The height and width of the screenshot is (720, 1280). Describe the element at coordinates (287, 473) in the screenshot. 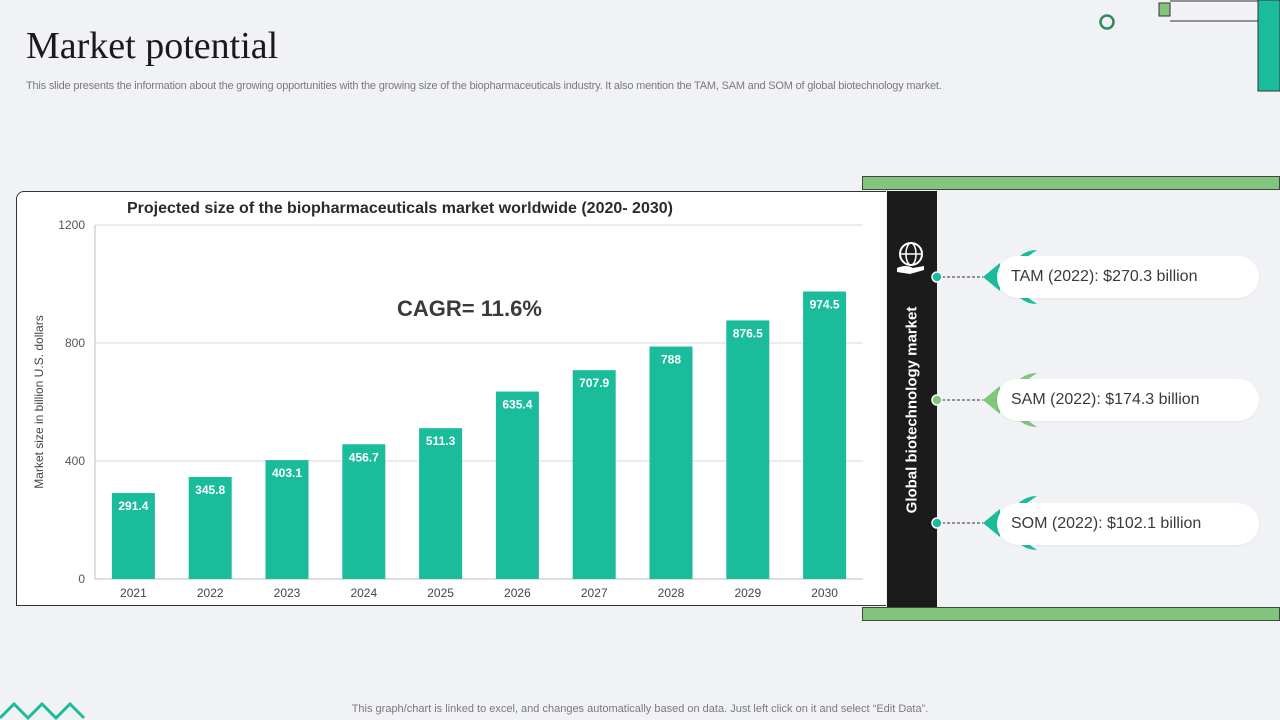

I see `data-label: 403.1` at that location.